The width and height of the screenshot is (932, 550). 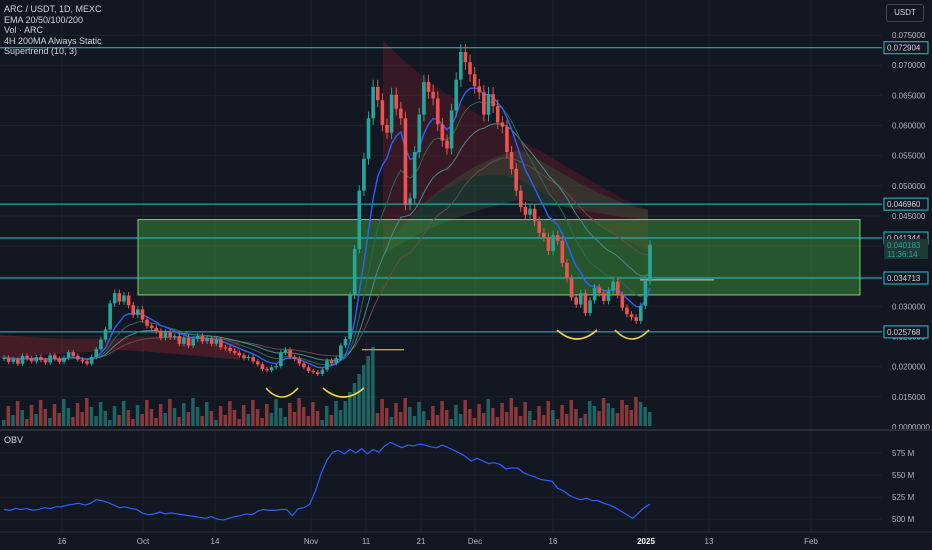 What do you see at coordinates (311, 541) in the screenshot?
I see `time-tick-label: Nov` at bounding box center [311, 541].